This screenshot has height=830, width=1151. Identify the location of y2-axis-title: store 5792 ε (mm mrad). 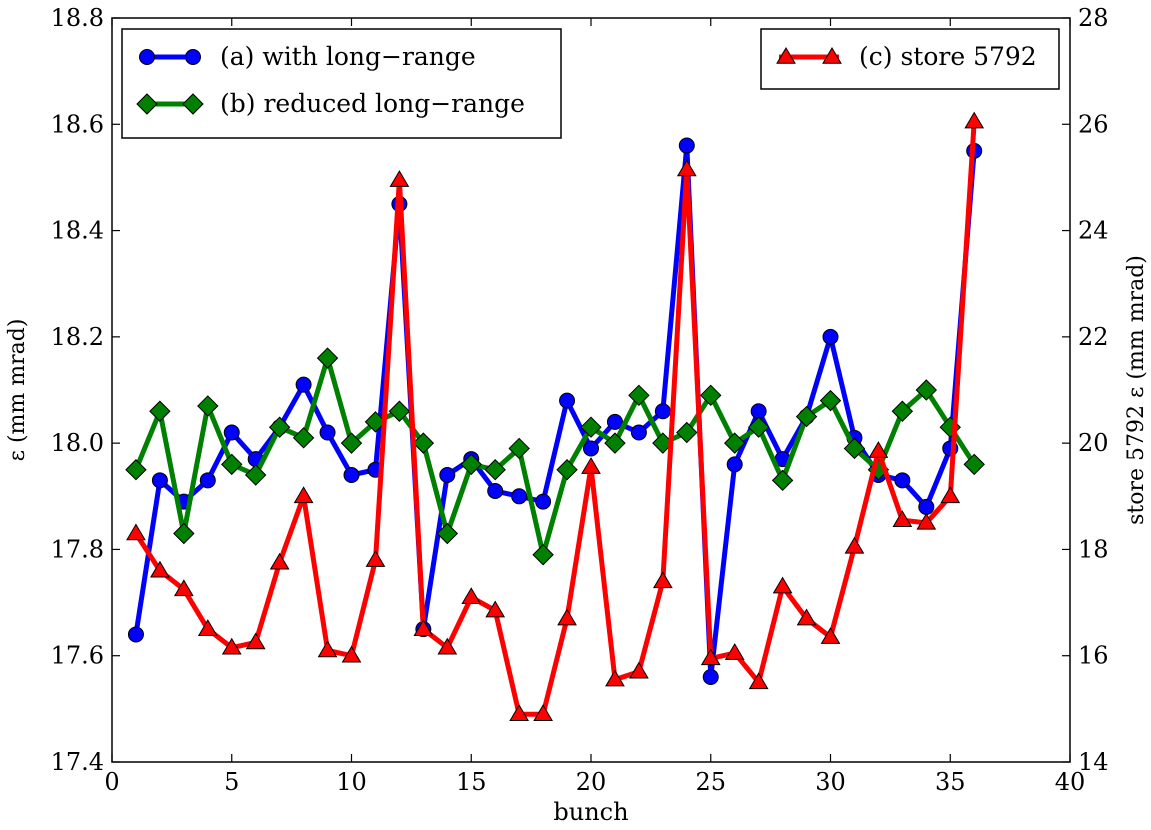
(1136, 390).